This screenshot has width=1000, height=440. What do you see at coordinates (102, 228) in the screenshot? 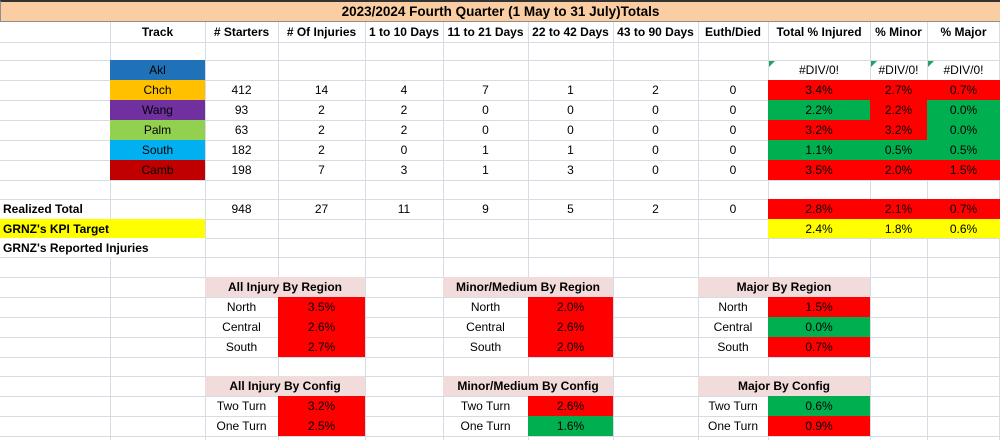
I see `kpi-target-label: GRNZ's KPI Target` at bounding box center [102, 228].